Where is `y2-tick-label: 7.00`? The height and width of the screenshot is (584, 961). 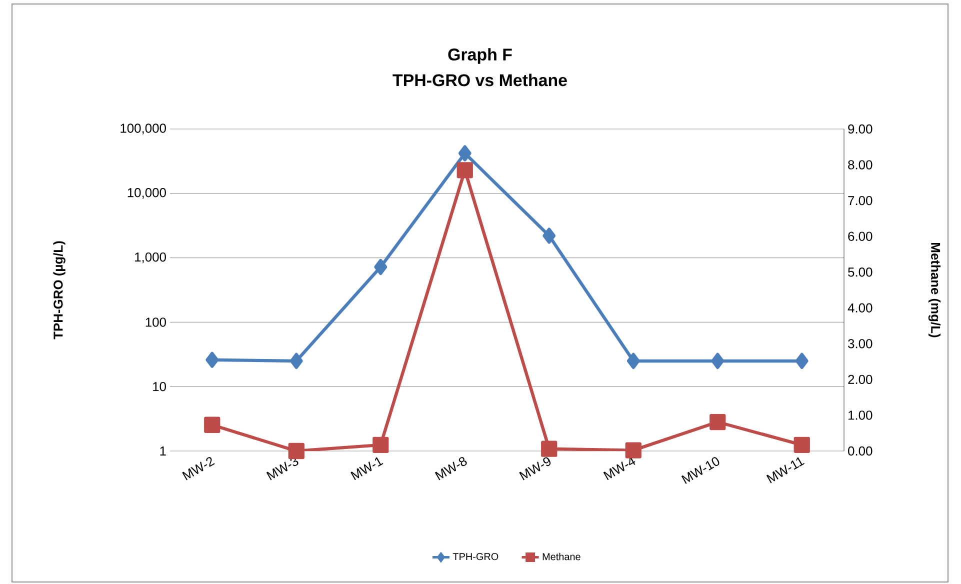
y2-tick-label: 7.00 is located at coordinates (860, 201).